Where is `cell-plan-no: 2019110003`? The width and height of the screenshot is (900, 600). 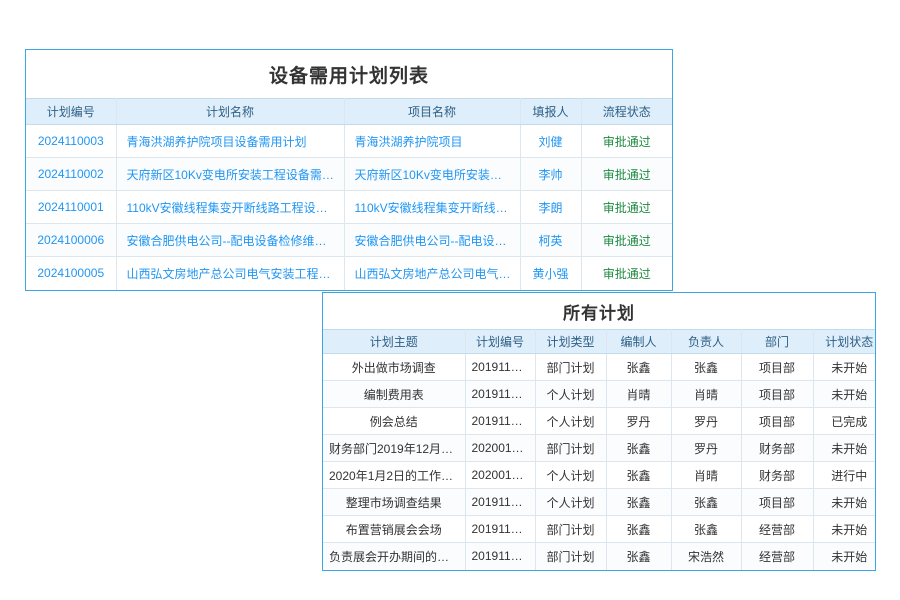
cell-plan-no: 2019110003 is located at coordinates (500, 529).